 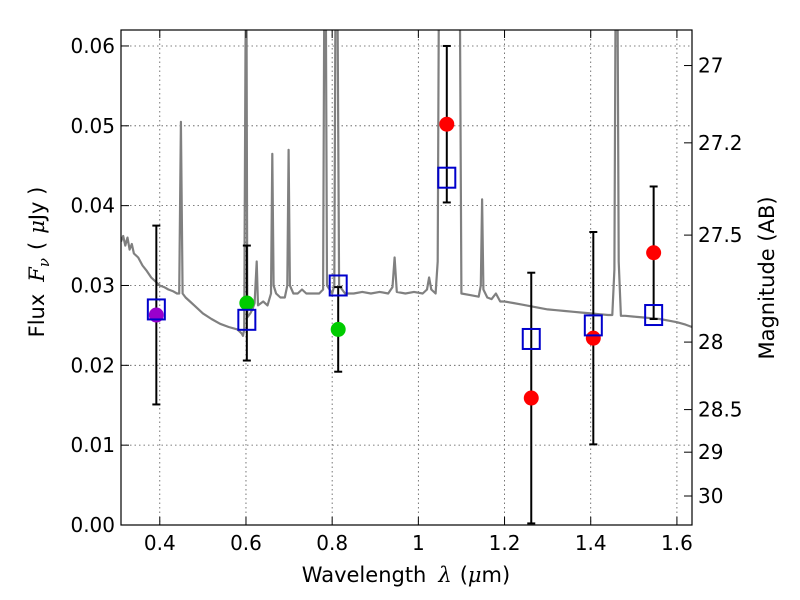 What do you see at coordinates (418, 543) in the screenshot?
I see `x-tick-label: 1` at bounding box center [418, 543].